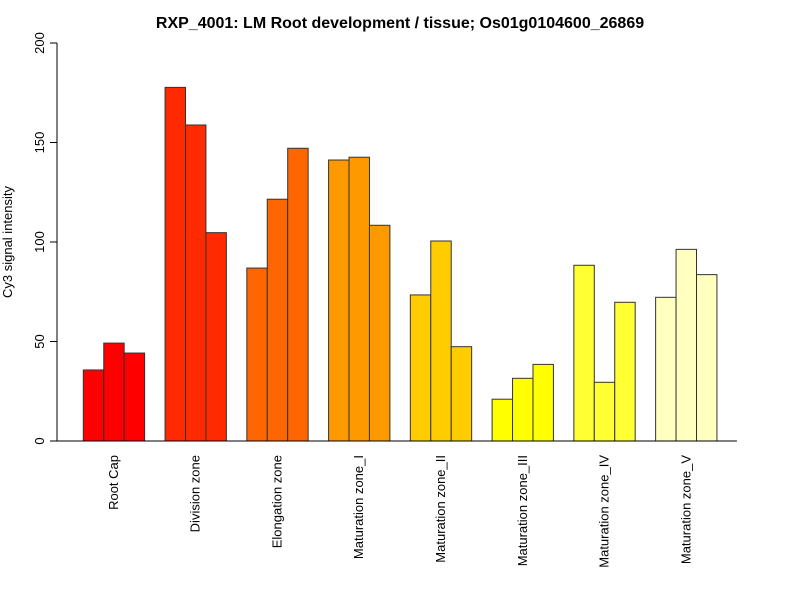  I want to click on x-category-label: Maturation zone_I, so click(358, 507).